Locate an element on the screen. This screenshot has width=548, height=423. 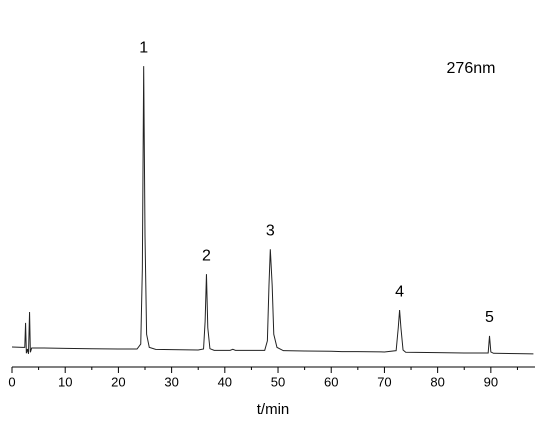
x-tick-label: 0 is located at coordinates (11, 381).